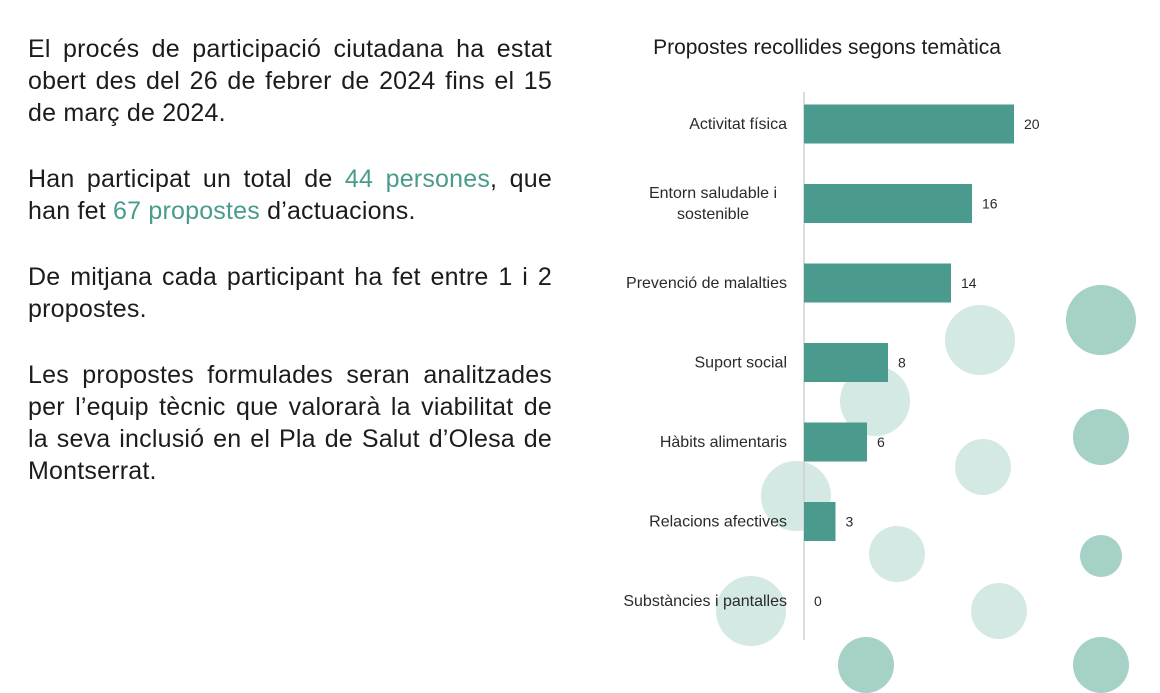 This screenshot has height=693, width=1160. What do you see at coordinates (818, 601) in the screenshot?
I see `data-label: 0` at bounding box center [818, 601].